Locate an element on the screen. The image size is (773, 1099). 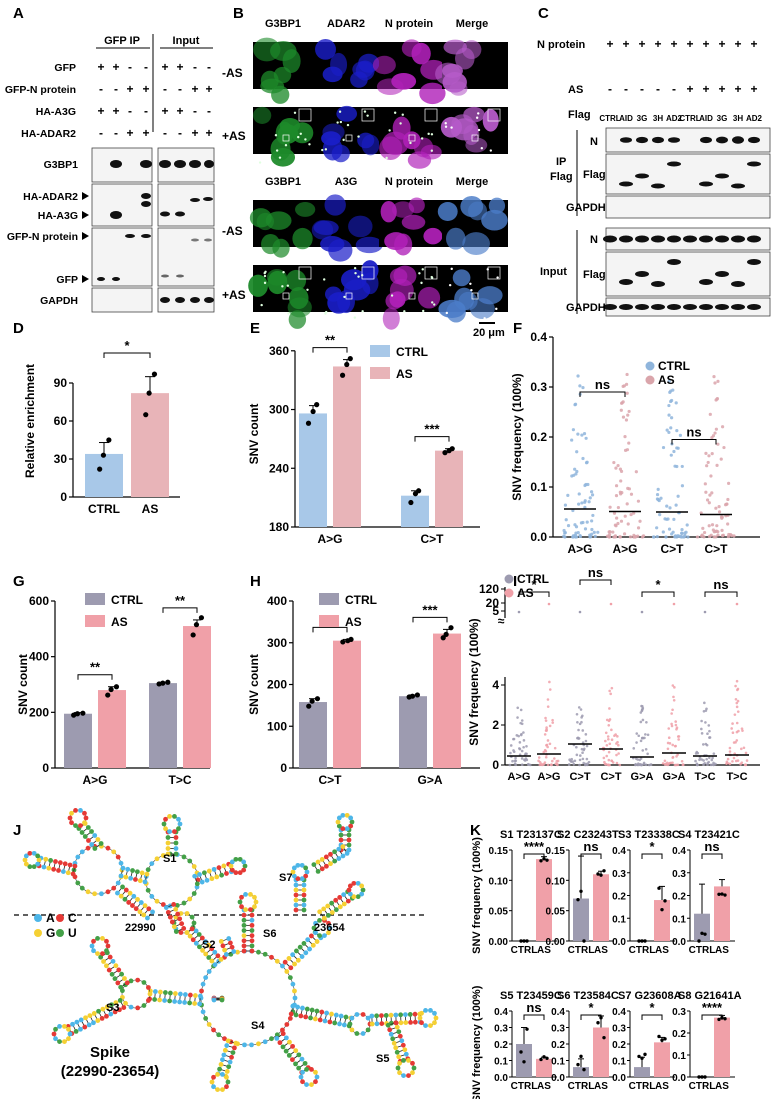
y-tick-label: 0.2 is located at coordinates (679, 1034).